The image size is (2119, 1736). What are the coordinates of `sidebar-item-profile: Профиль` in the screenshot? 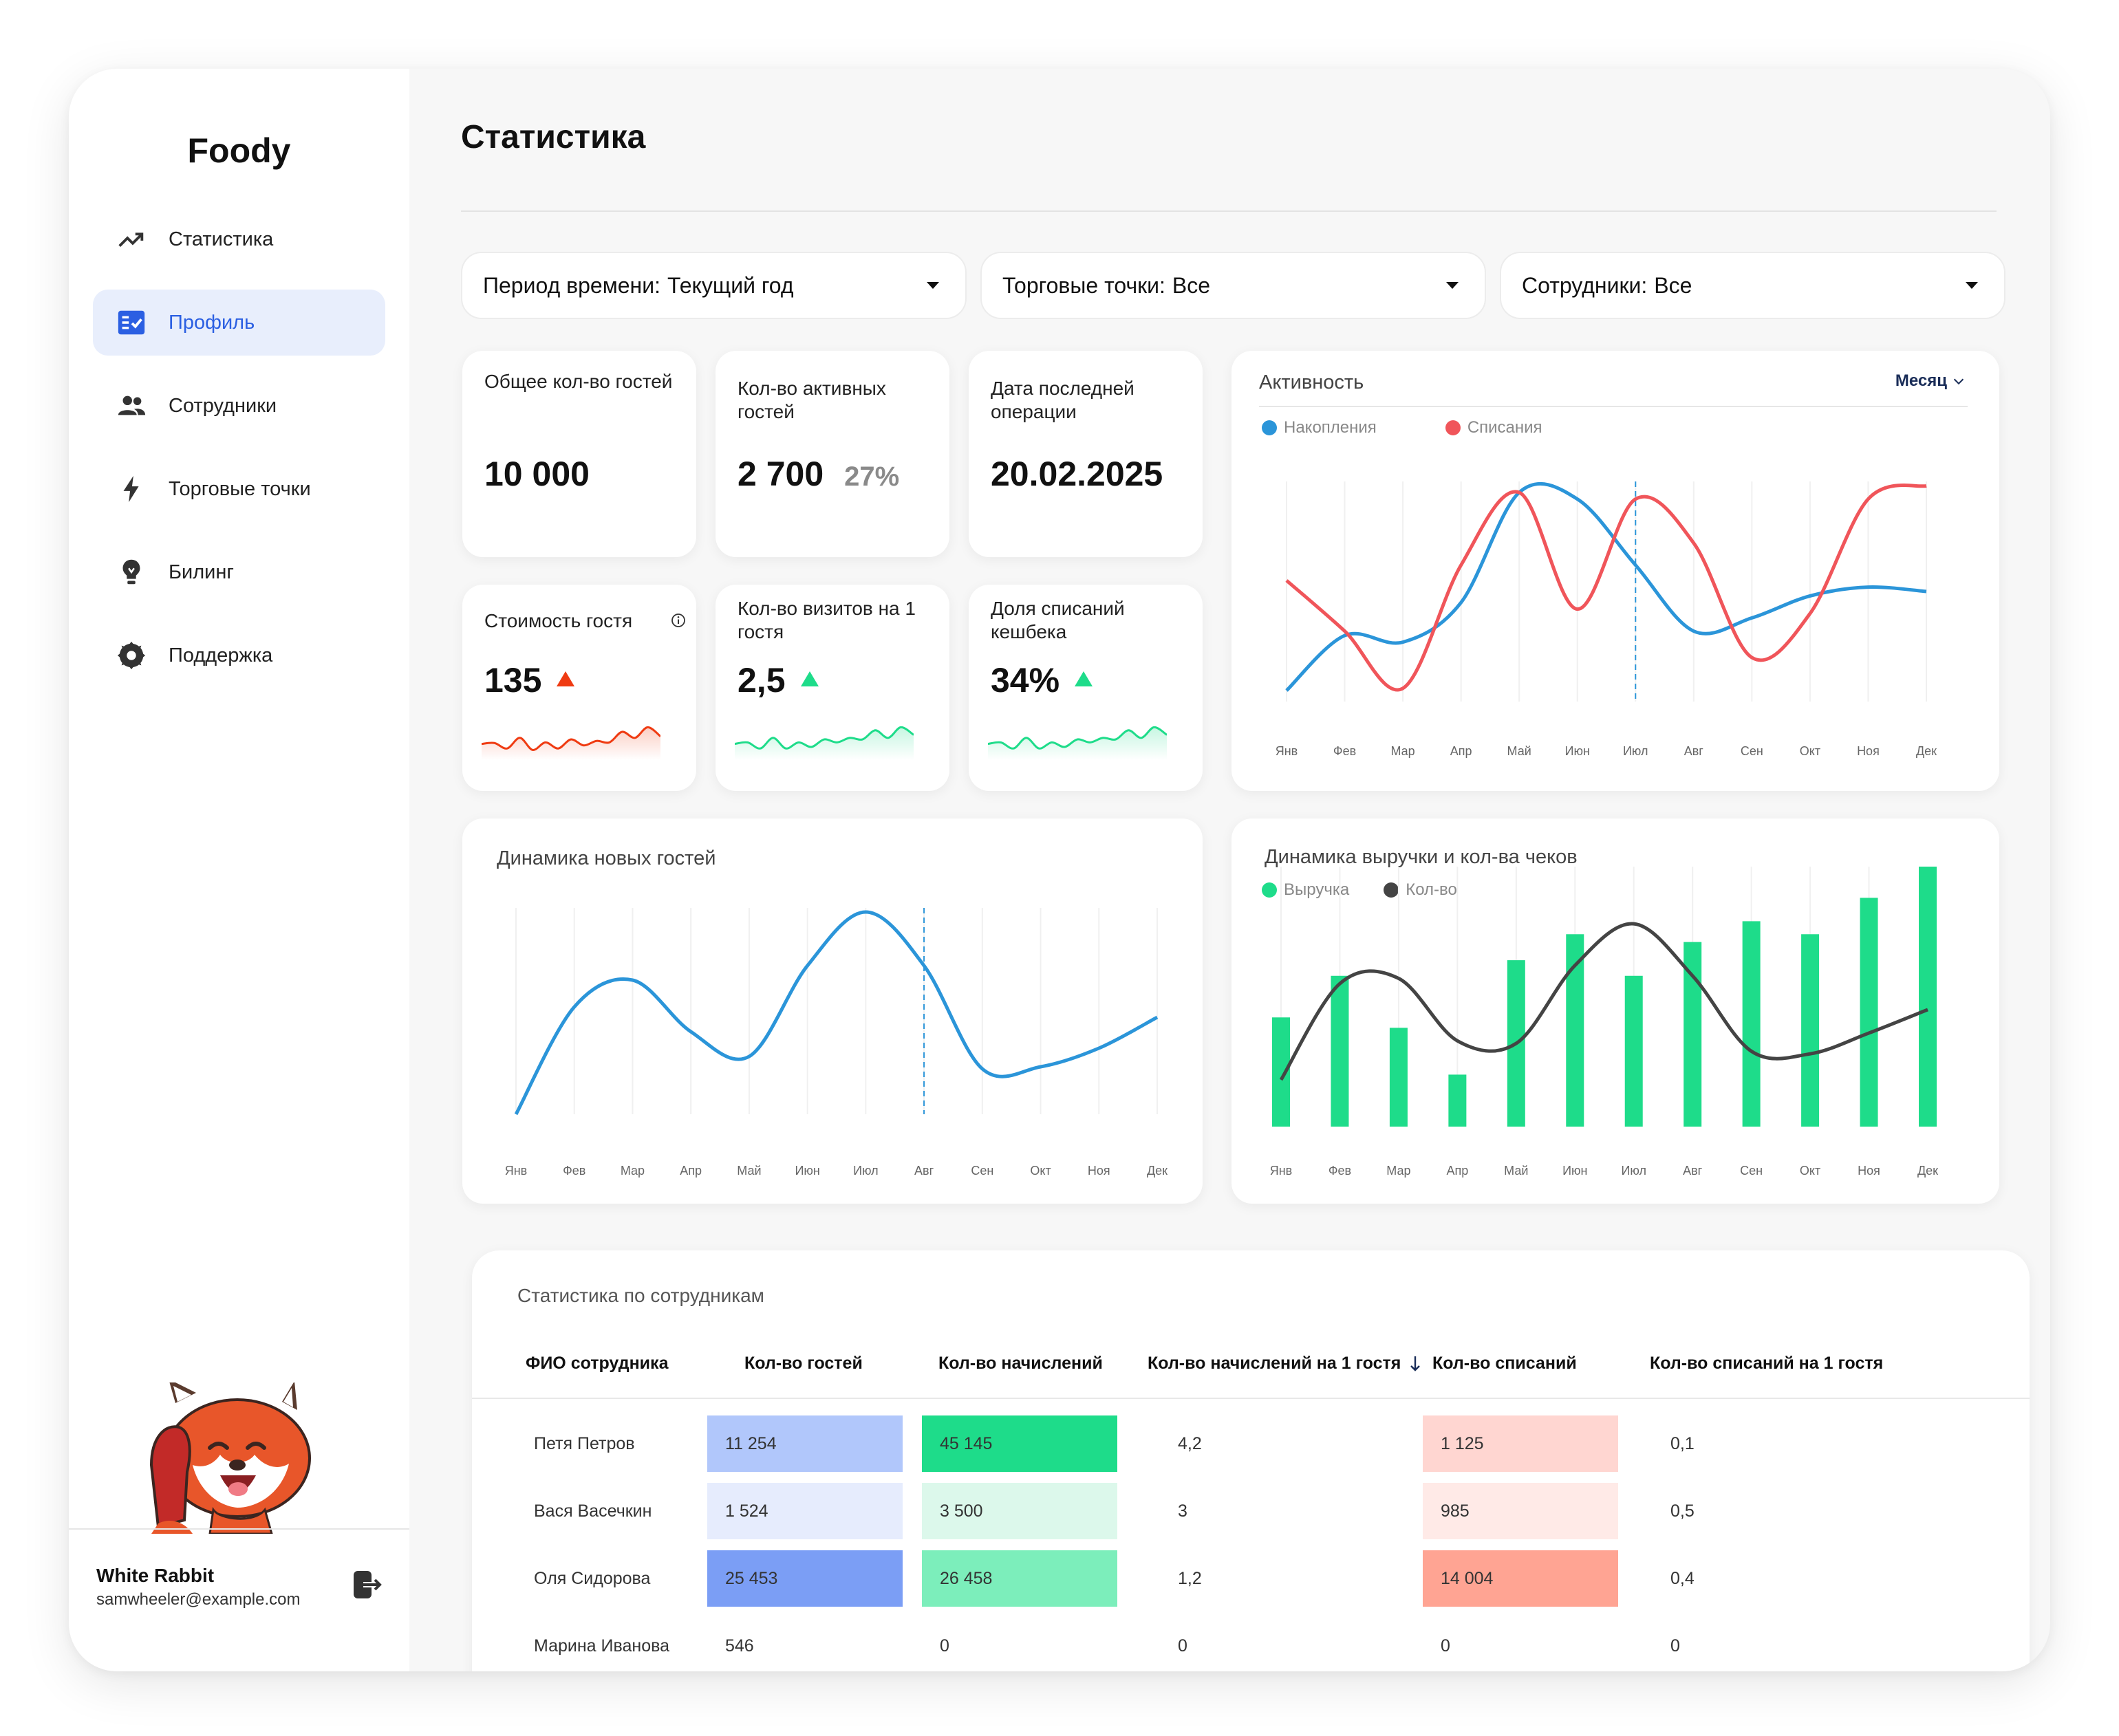 It's located at (239, 323).